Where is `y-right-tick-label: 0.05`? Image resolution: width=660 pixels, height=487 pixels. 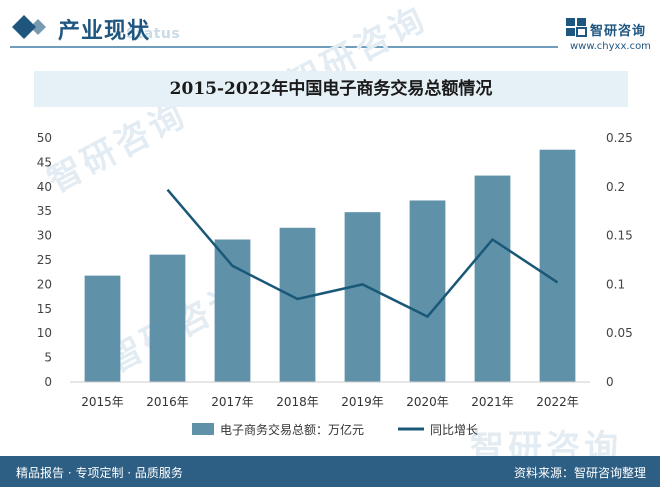
y-right-tick-label: 0.05 is located at coordinates (619, 333).